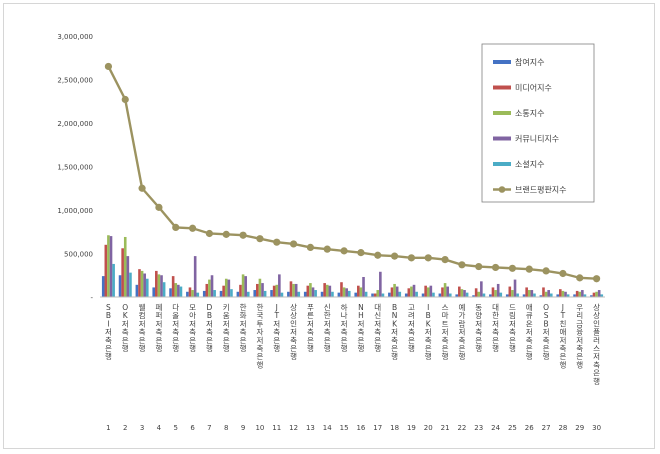 This screenshot has width=660, height=454. What do you see at coordinates (445, 428) in the screenshot?
I see `rank-label: 21` at bounding box center [445, 428].